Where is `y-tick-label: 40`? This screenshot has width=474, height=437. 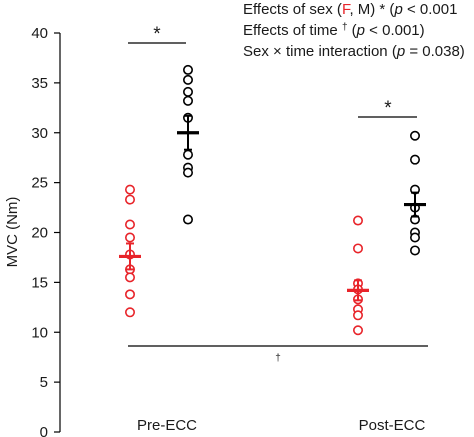 y-tick-label: 40 is located at coordinates (39, 33).